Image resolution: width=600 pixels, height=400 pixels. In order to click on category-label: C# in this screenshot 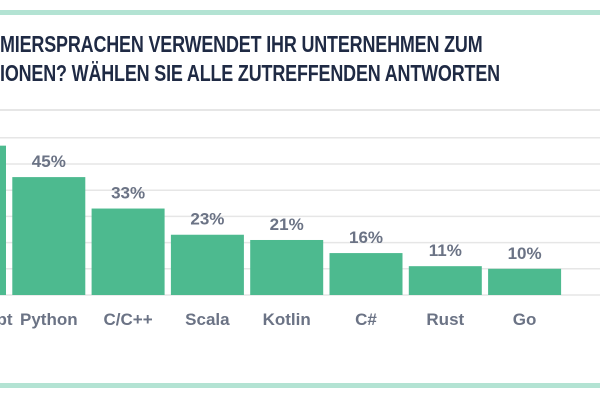, I will do `click(366, 319)`.